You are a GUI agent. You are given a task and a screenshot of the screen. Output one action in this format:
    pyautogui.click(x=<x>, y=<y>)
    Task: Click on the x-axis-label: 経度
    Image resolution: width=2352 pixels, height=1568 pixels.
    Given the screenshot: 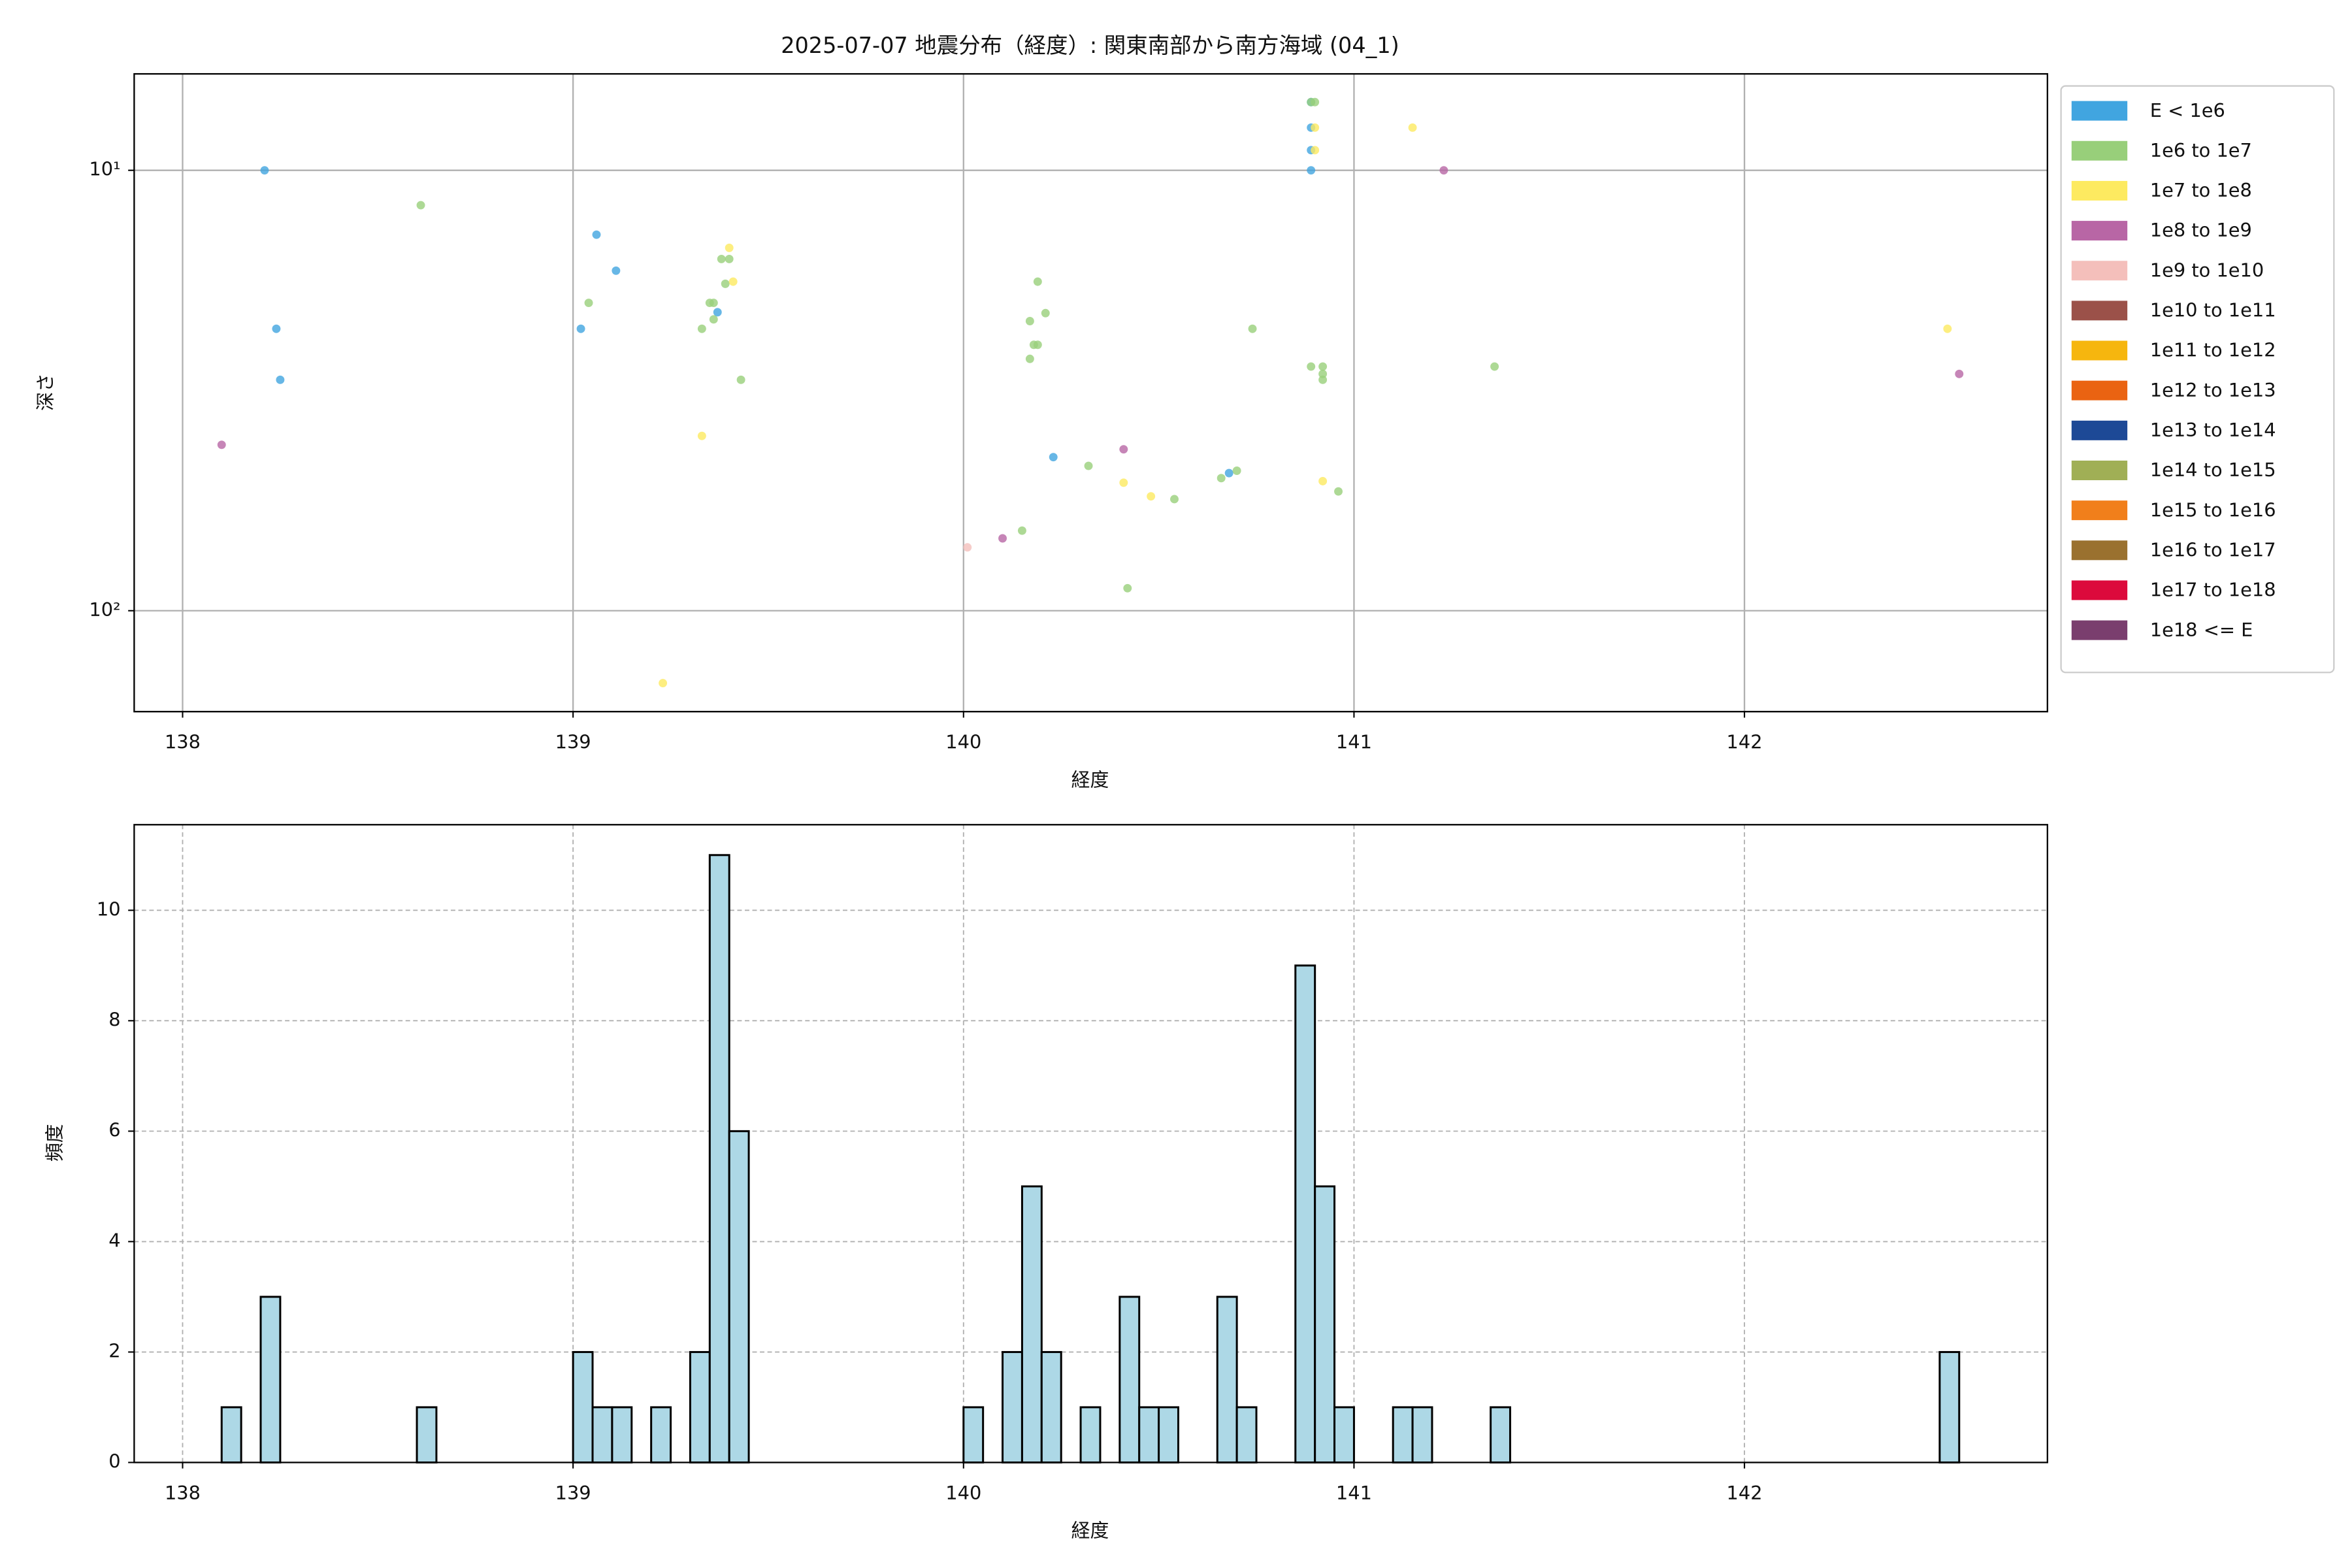 What is the action you would take?
    pyautogui.click(x=1090, y=779)
    